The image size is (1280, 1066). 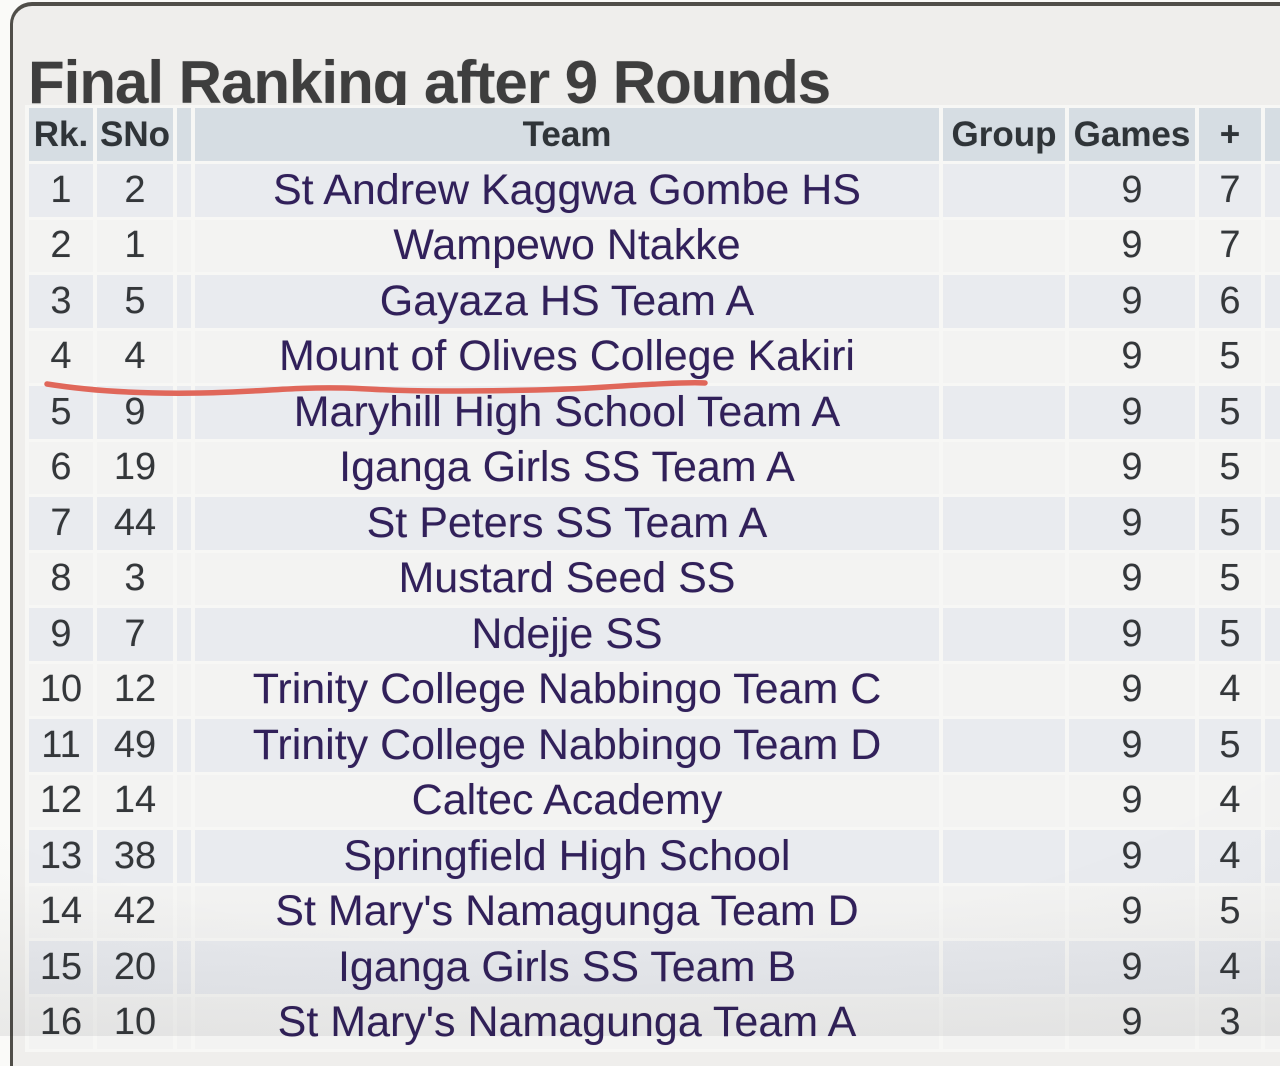 I want to click on team-cell: St Mary's Namagunga Team D, so click(x=567, y=911).